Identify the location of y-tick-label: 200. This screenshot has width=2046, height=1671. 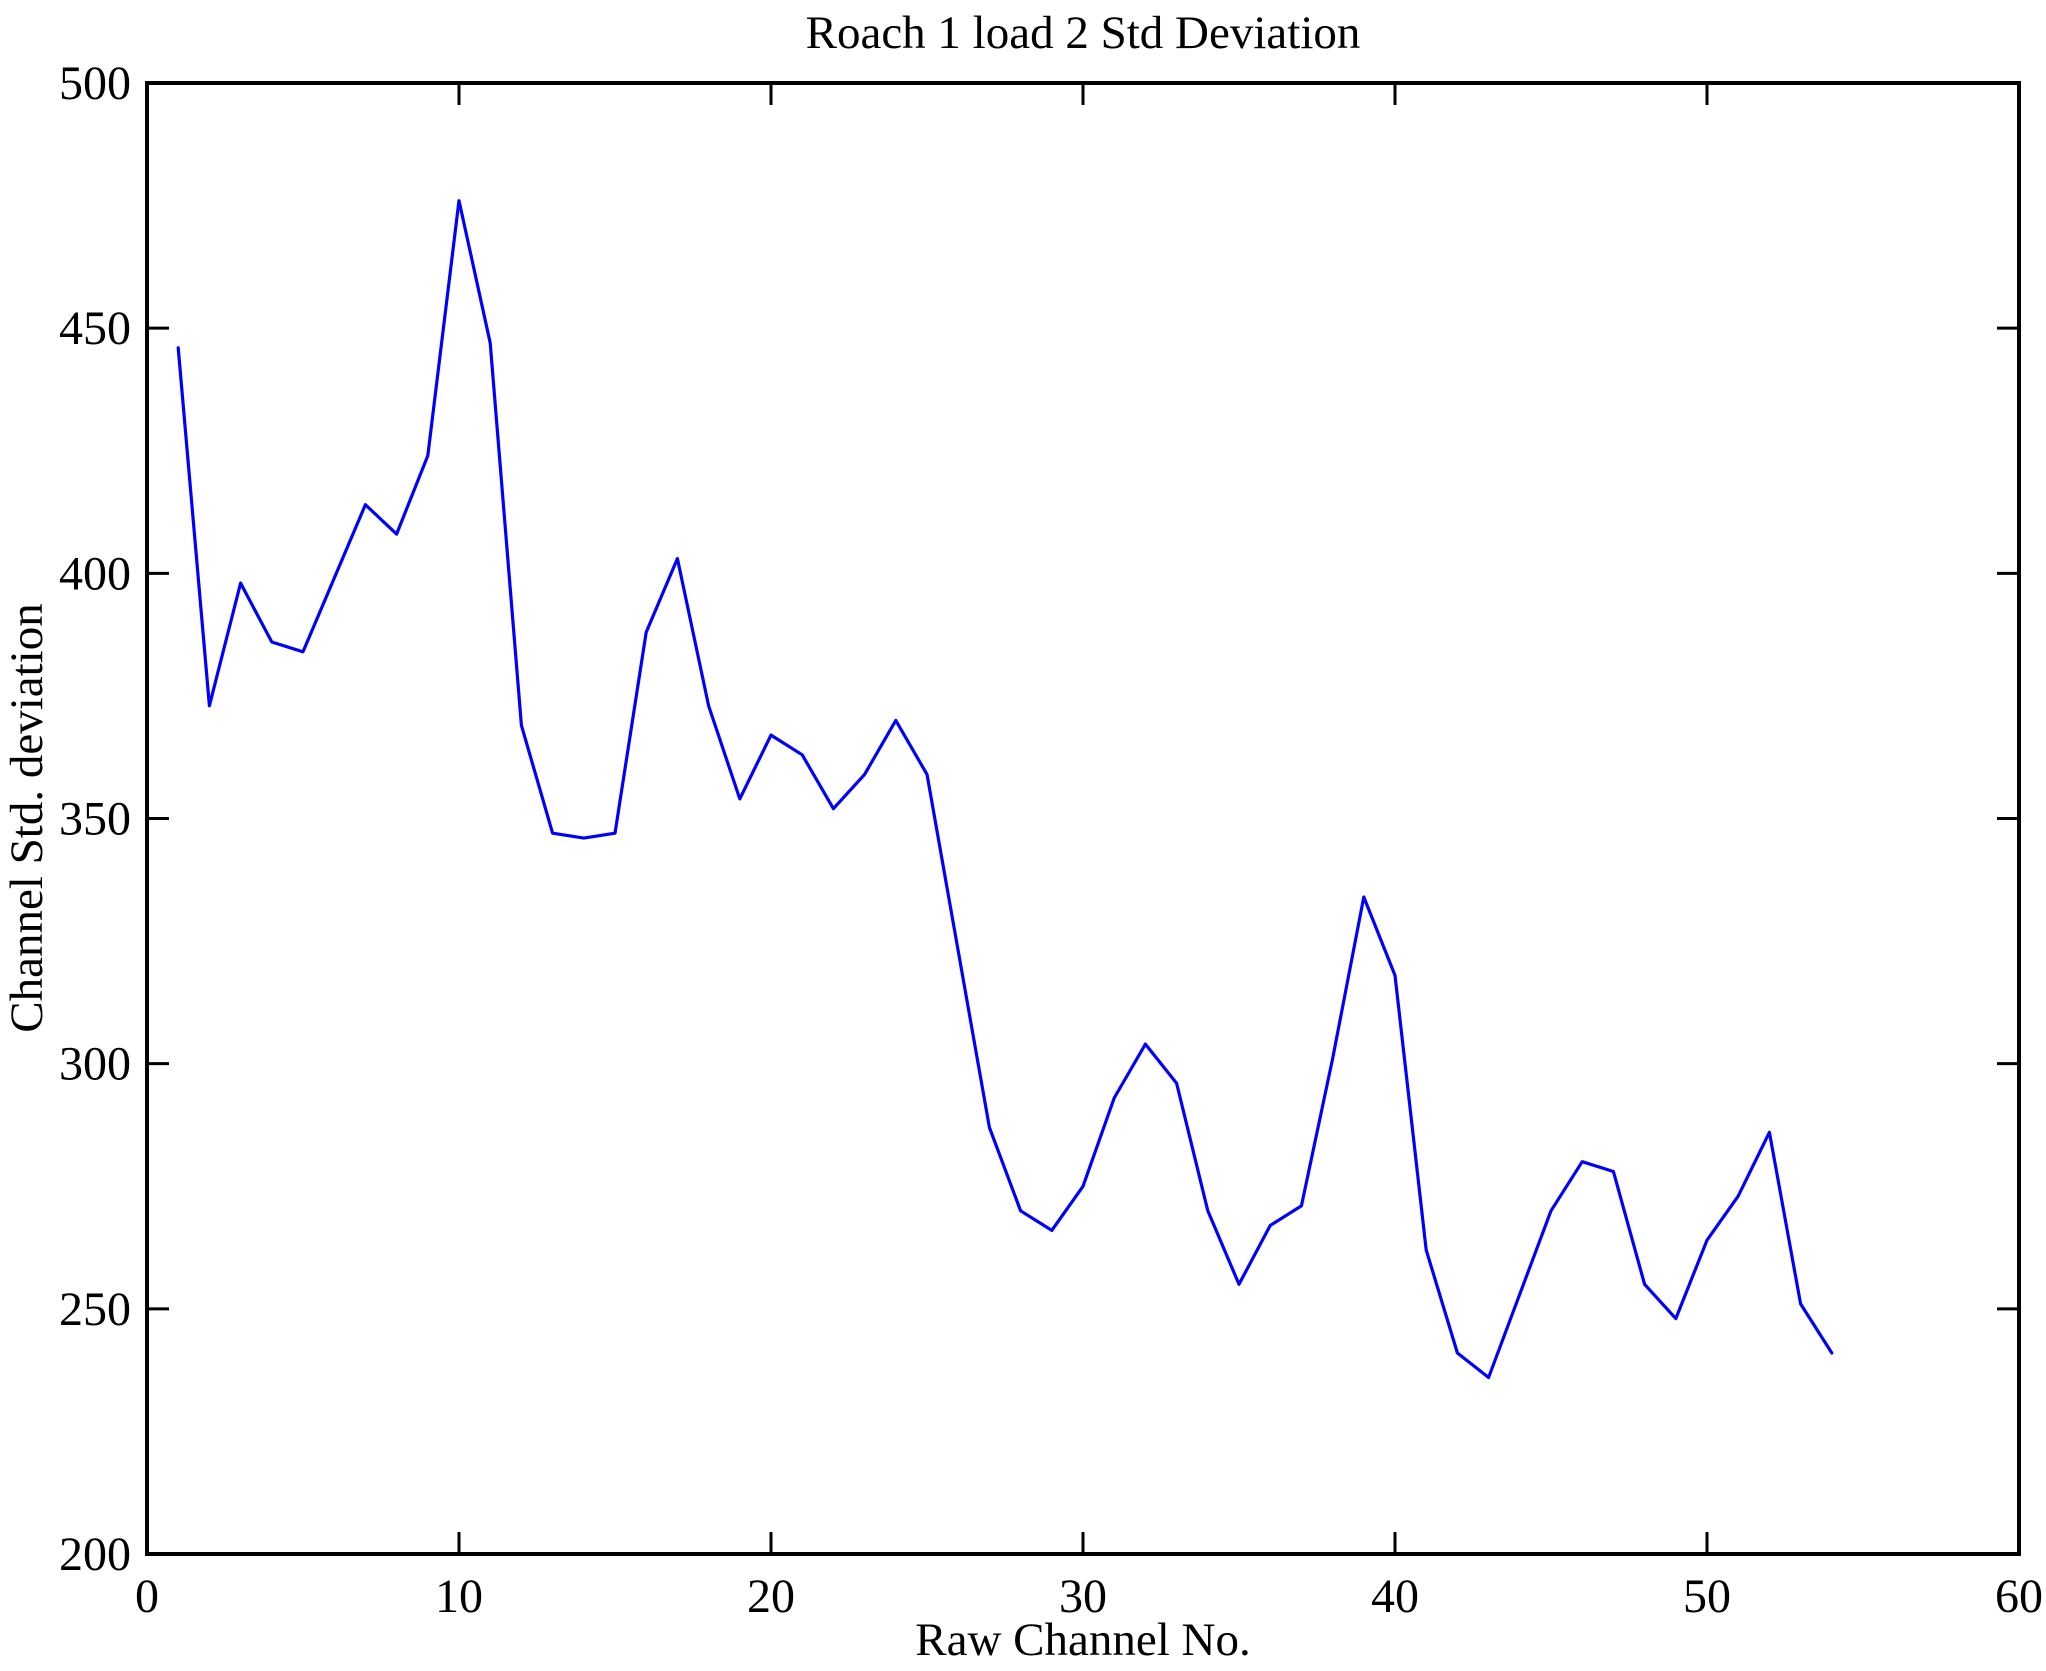
(95, 1554).